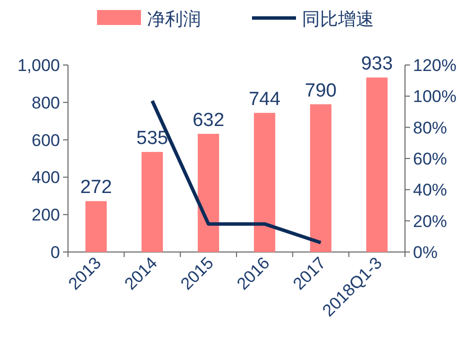  Describe the element at coordinates (208, 120) in the screenshot. I see `data-label: 632` at that location.